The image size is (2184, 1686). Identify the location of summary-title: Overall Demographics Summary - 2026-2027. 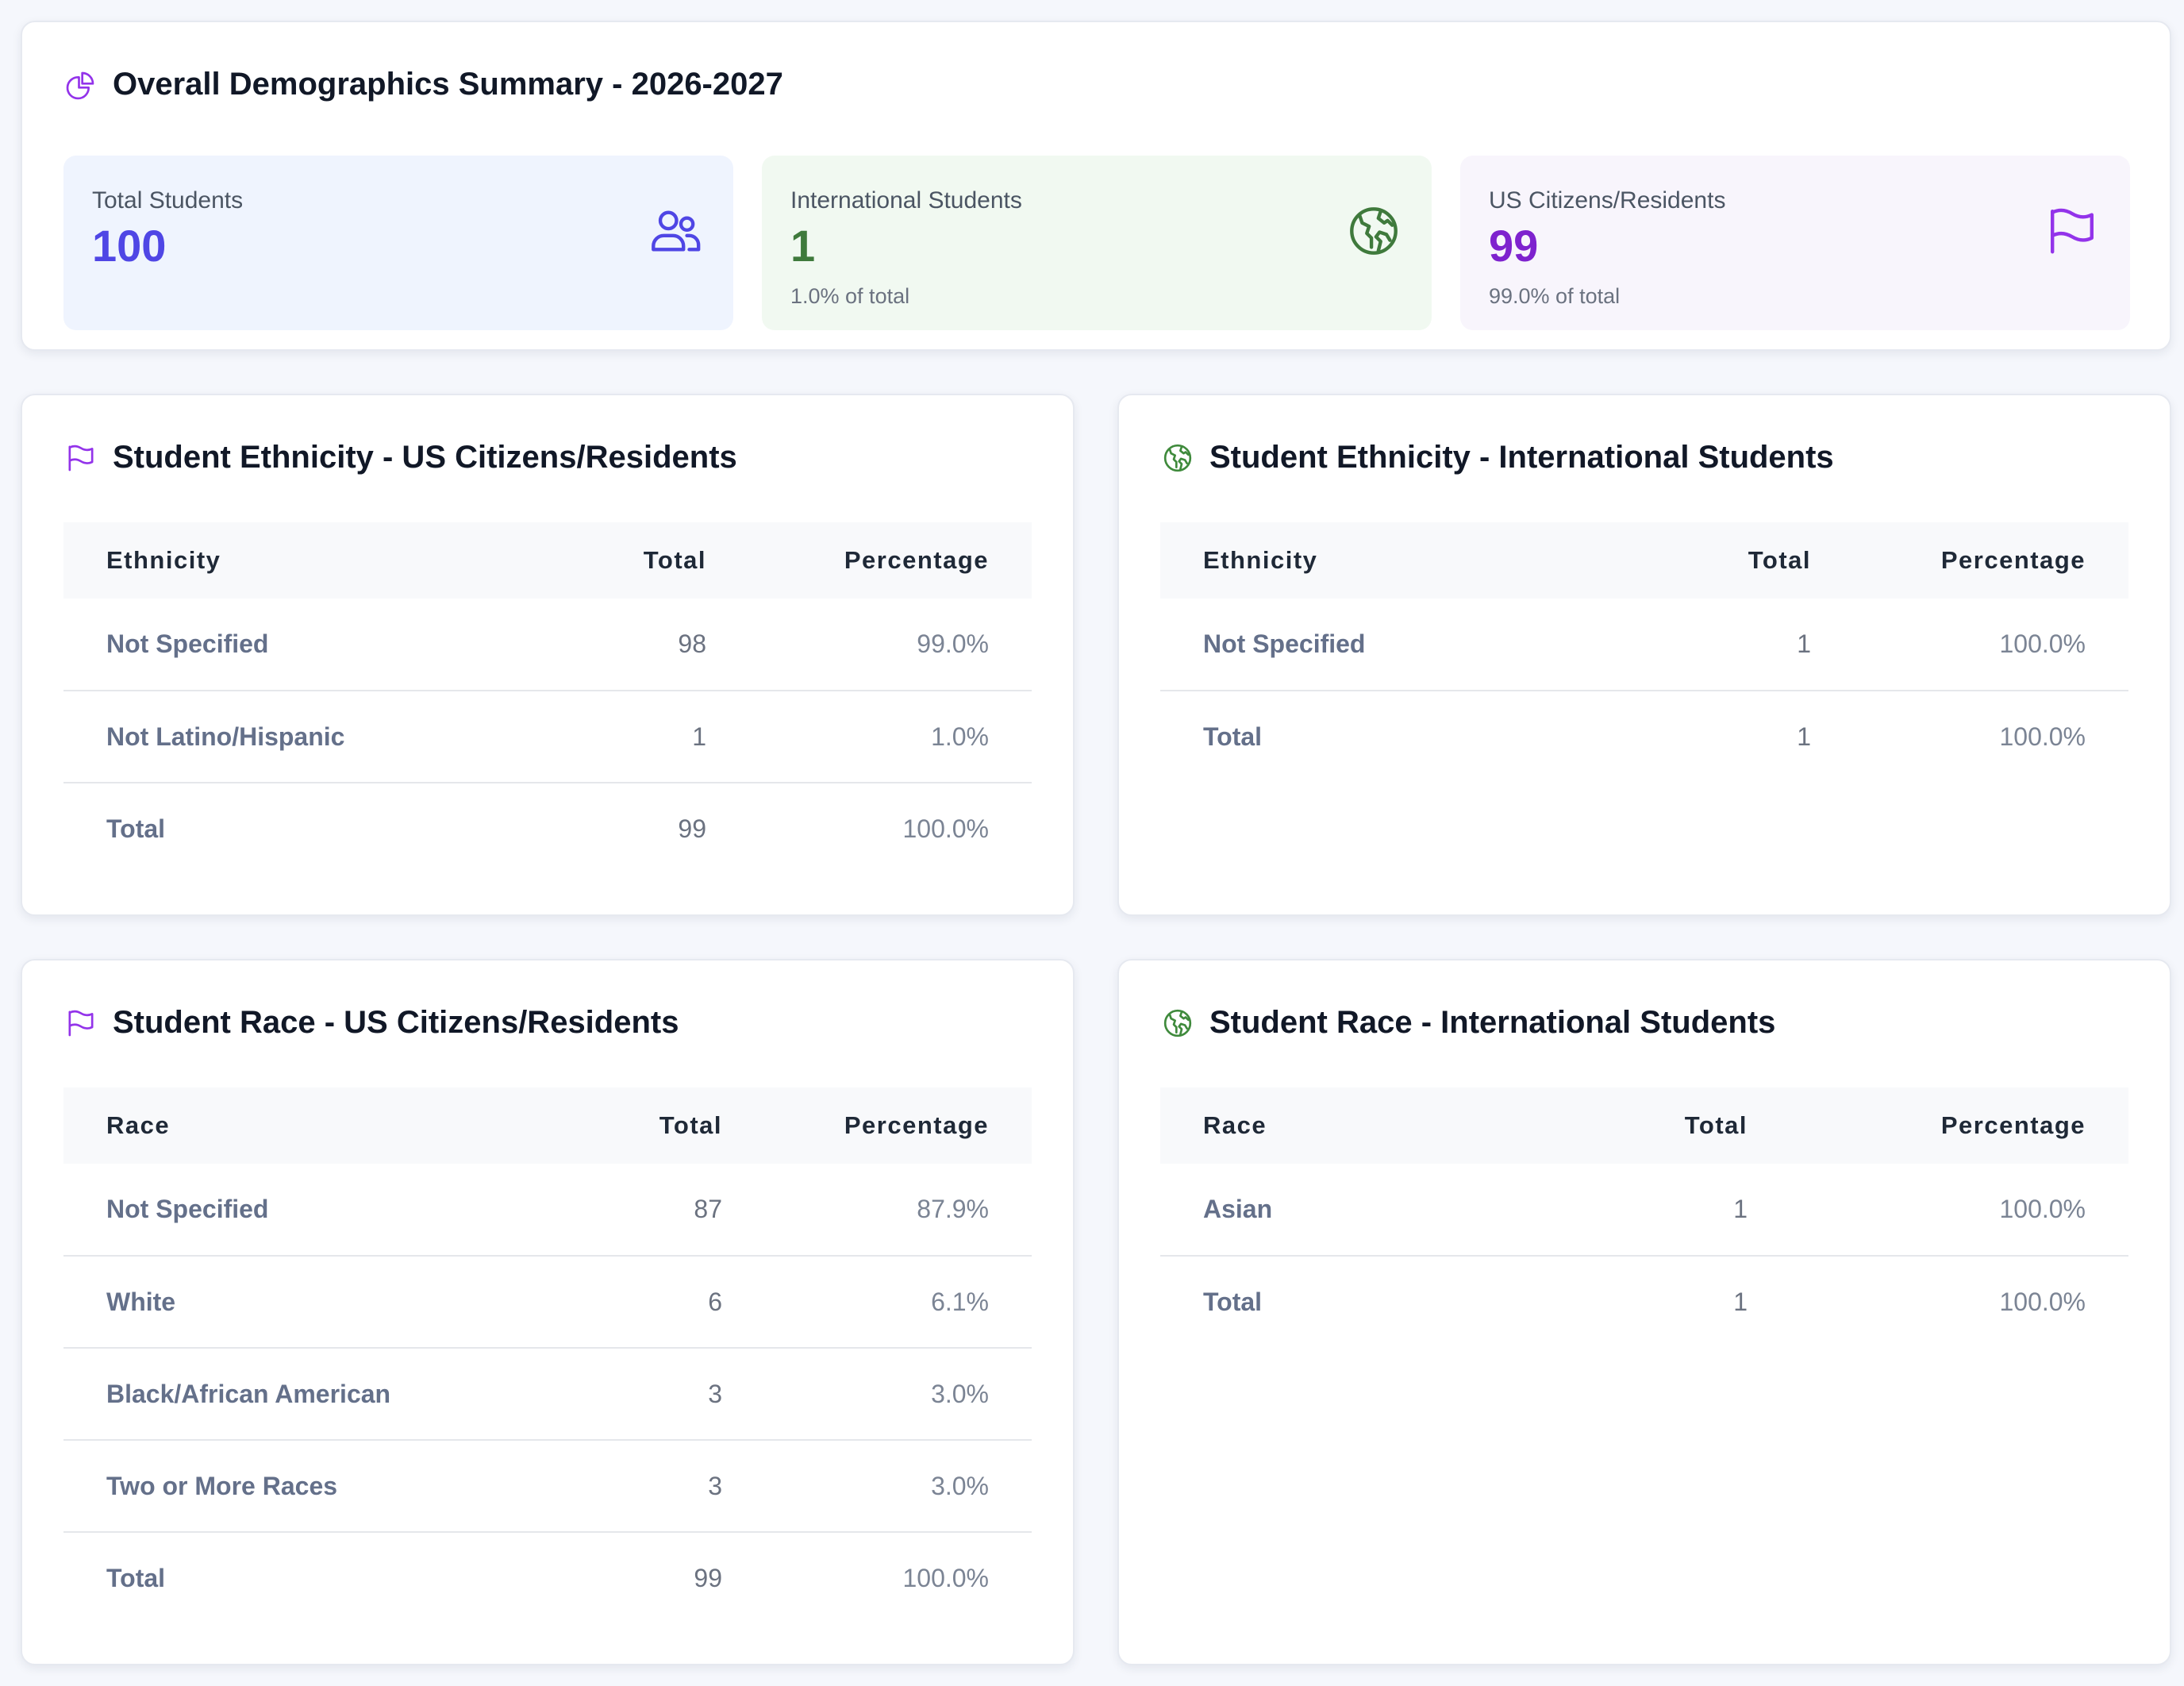
(424, 84).